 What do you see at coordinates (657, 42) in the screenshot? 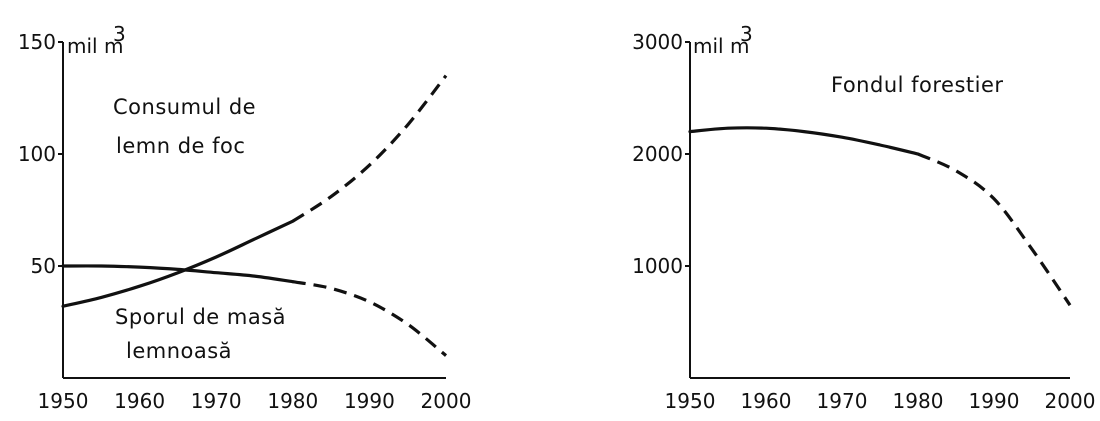
I see `y-tick-label: 3000` at bounding box center [657, 42].